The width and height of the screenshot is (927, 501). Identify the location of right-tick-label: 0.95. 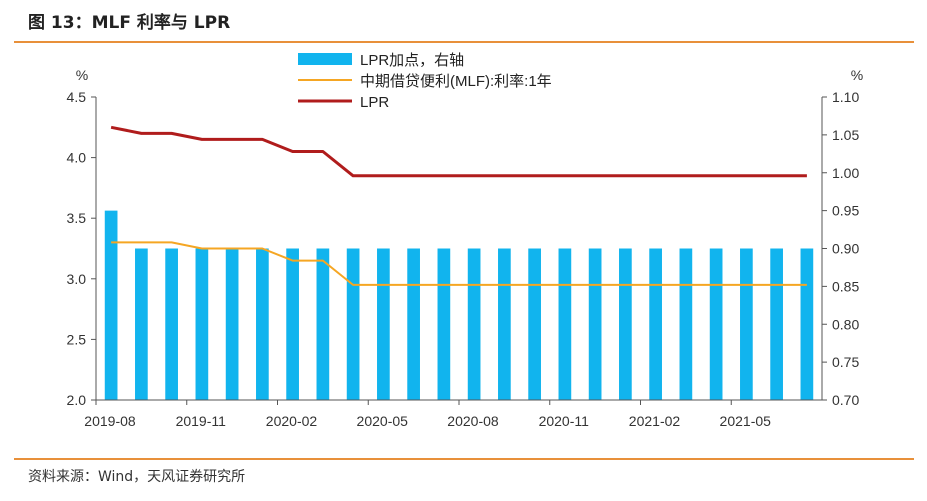
(845, 211).